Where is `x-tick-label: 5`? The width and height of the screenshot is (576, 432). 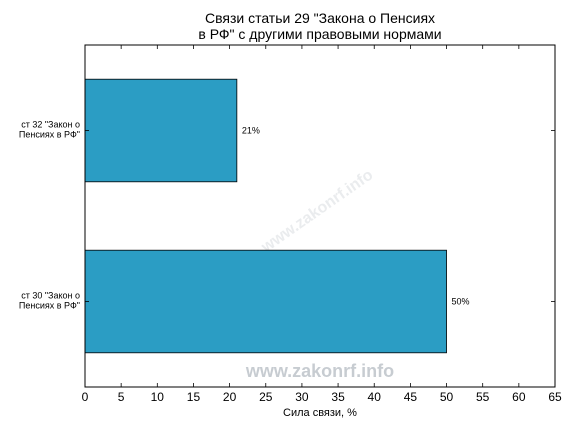
x-tick-label: 5 is located at coordinates (121, 397).